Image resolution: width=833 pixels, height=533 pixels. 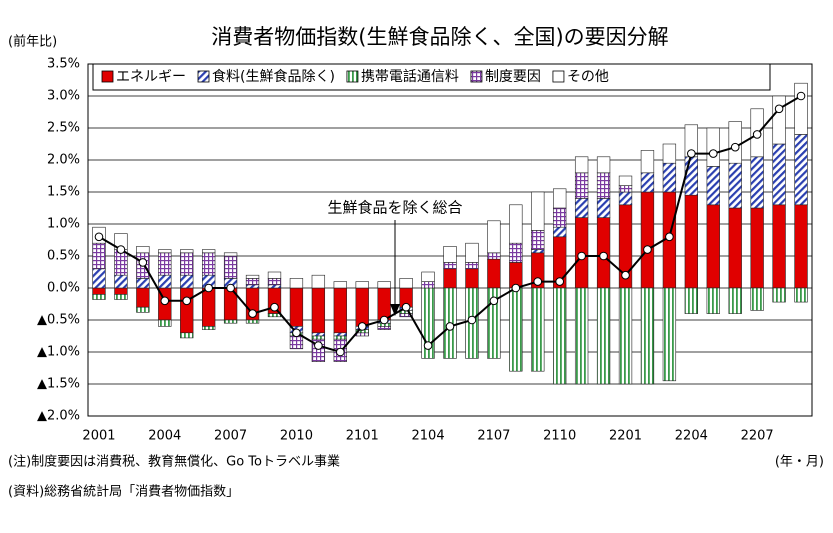 What do you see at coordinates (394, 208) in the screenshot?
I see `annotation: 生鮮食品を除く総合` at bounding box center [394, 208].